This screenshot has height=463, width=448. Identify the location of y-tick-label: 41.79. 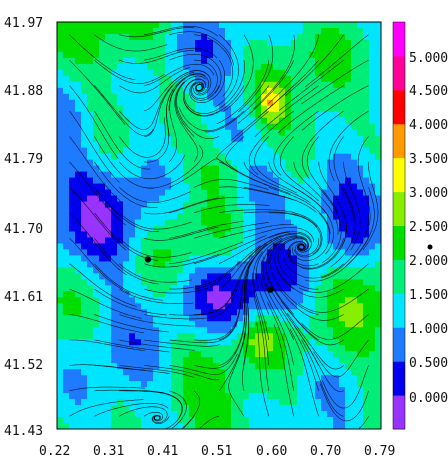
(23, 159).